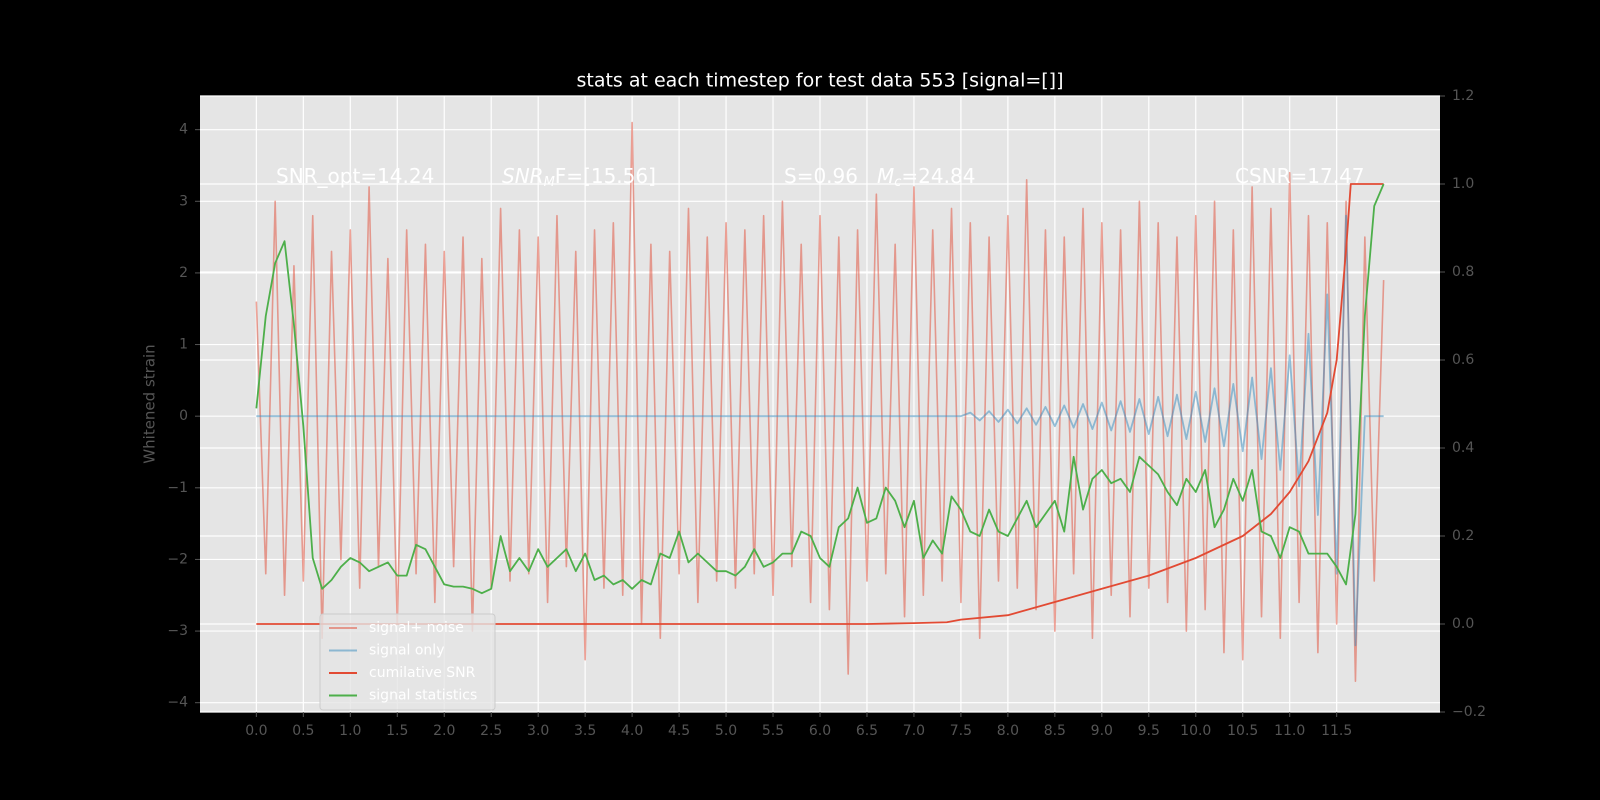 The width and height of the screenshot is (1600, 800). Describe the element at coordinates (961, 731) in the screenshot. I see `x-tick-label: 7.5` at that location.